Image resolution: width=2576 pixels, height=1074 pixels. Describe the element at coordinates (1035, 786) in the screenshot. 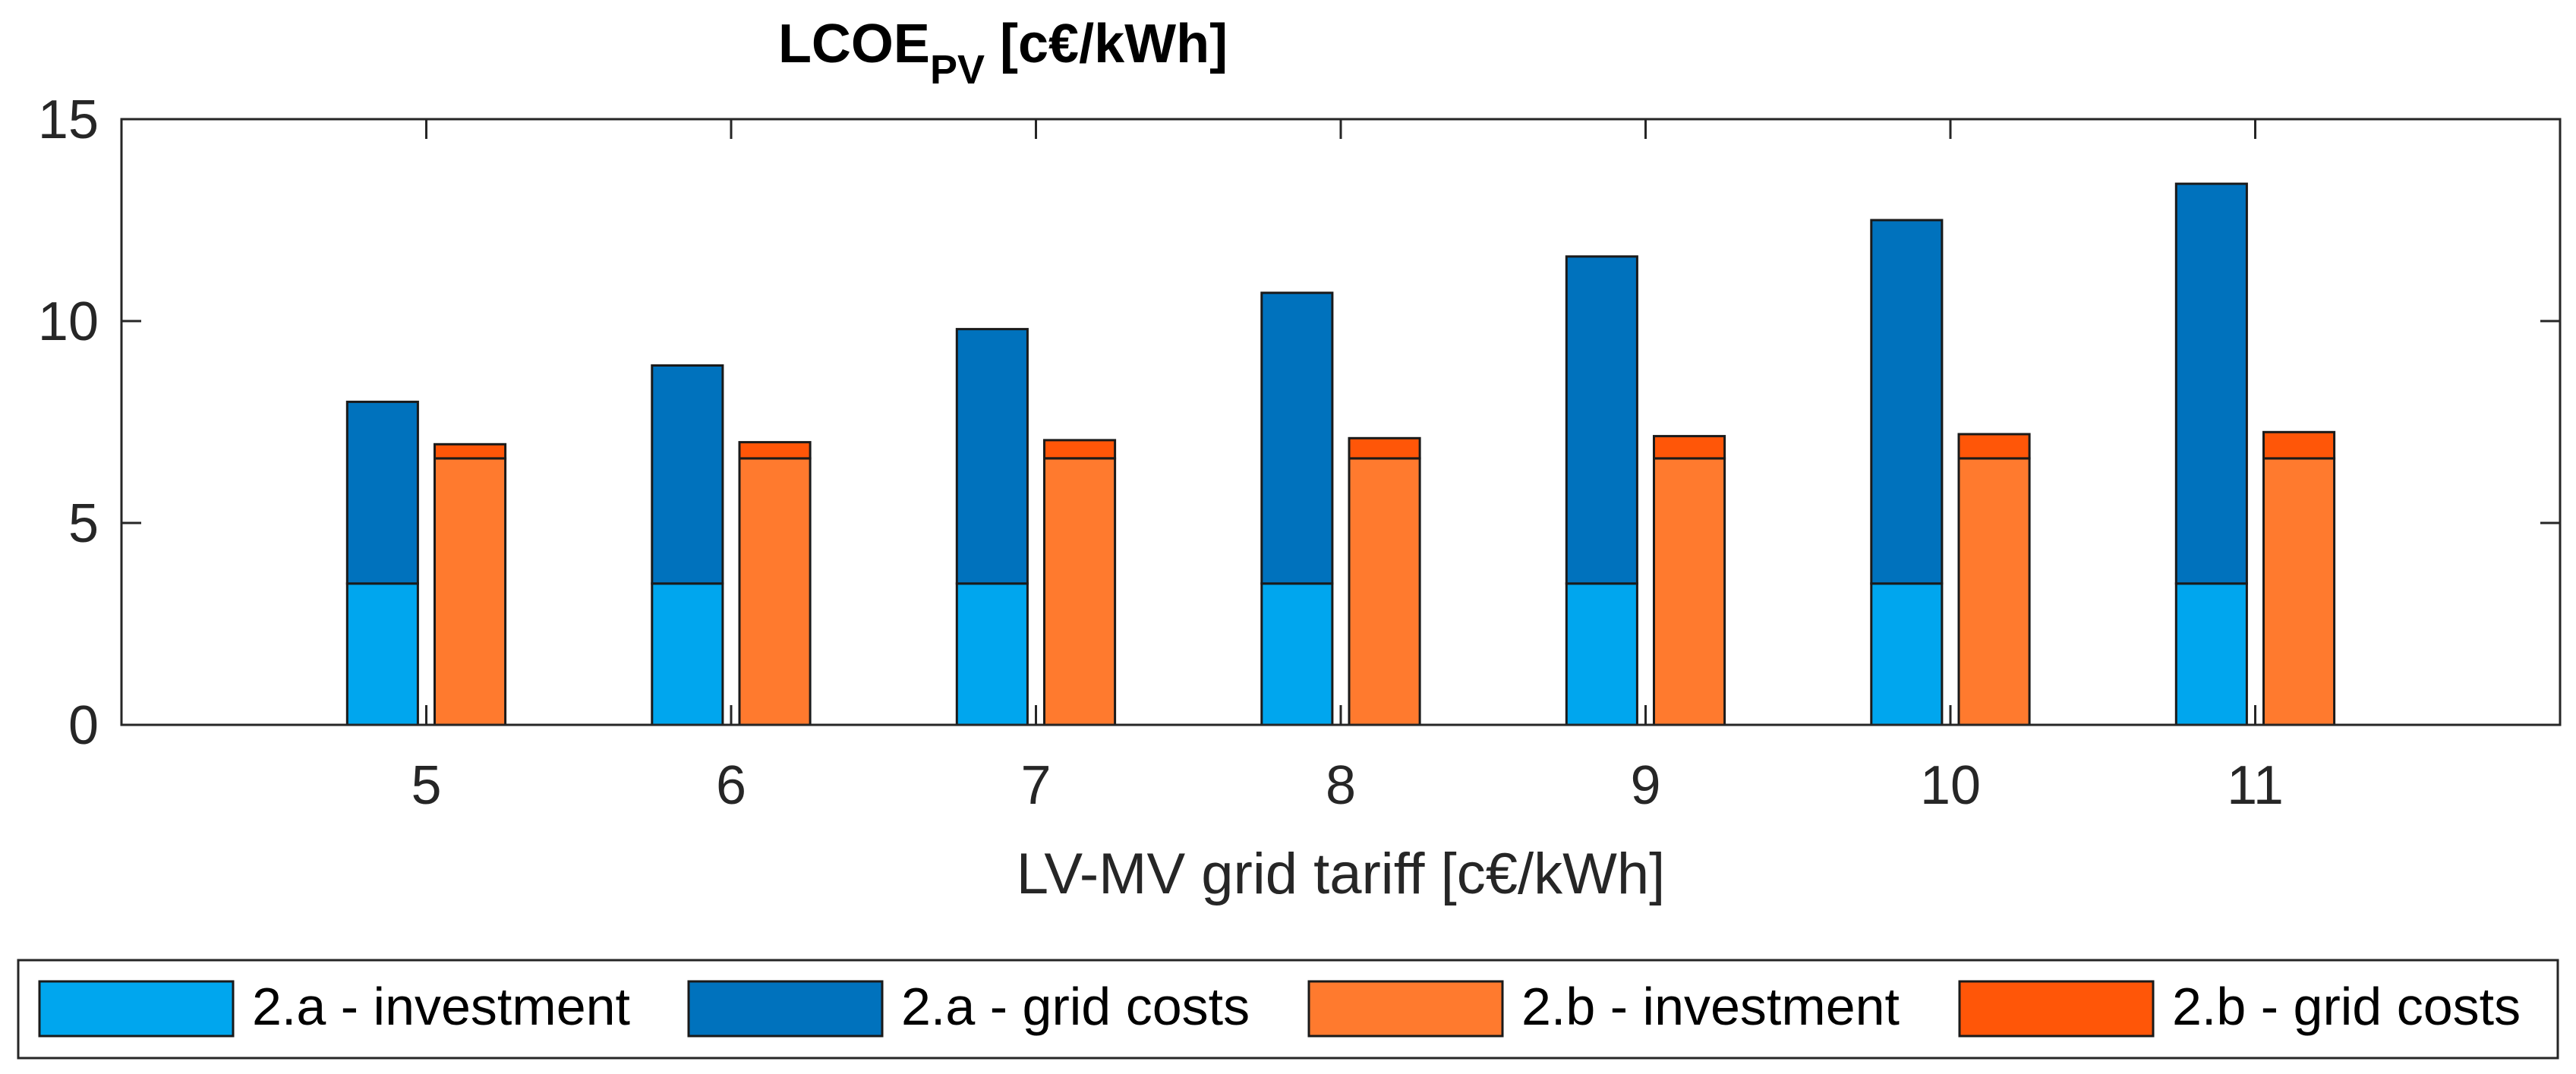

I see `x-tick-label: 7` at that location.